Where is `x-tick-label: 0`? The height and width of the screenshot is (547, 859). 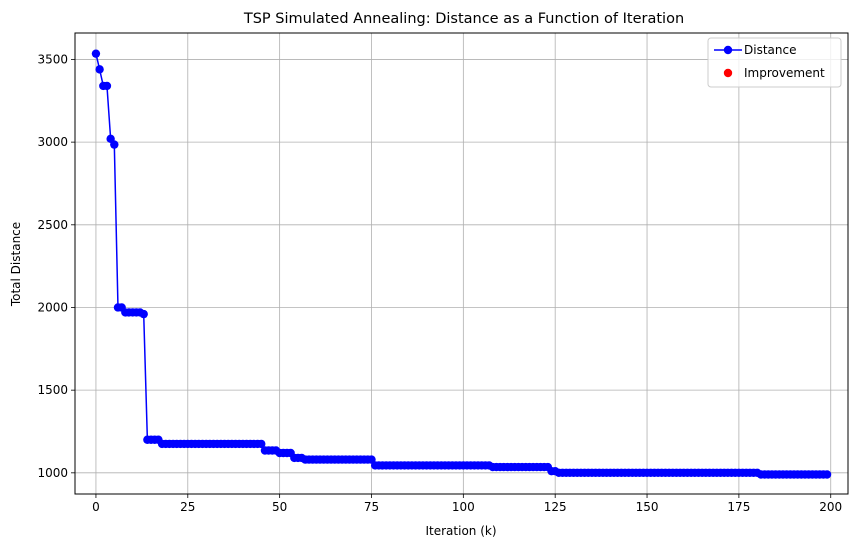
x-tick-label: 0 is located at coordinates (96, 507).